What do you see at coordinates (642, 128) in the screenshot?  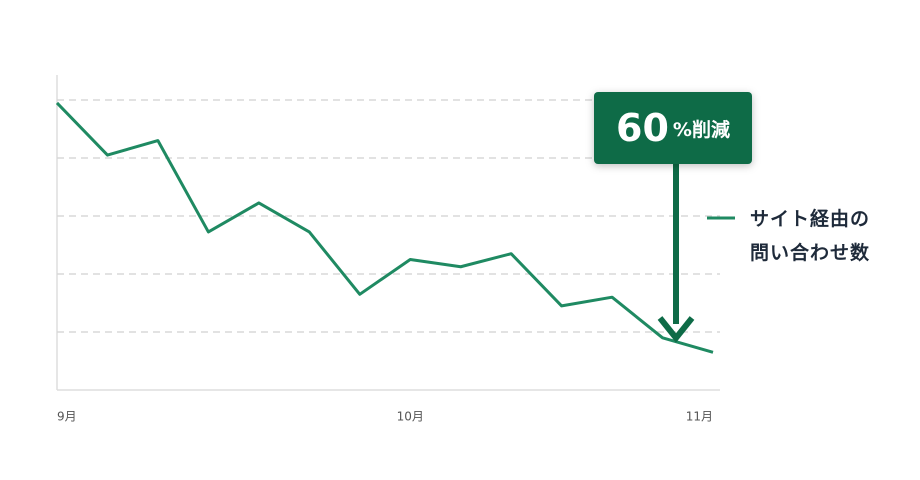 I see `annotation-number: 60` at bounding box center [642, 128].